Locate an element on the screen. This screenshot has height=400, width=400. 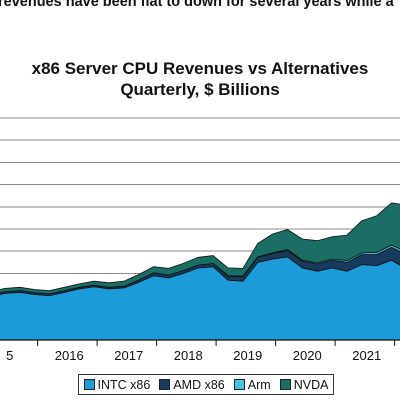
x-tick-label: 2016 is located at coordinates (69, 355).